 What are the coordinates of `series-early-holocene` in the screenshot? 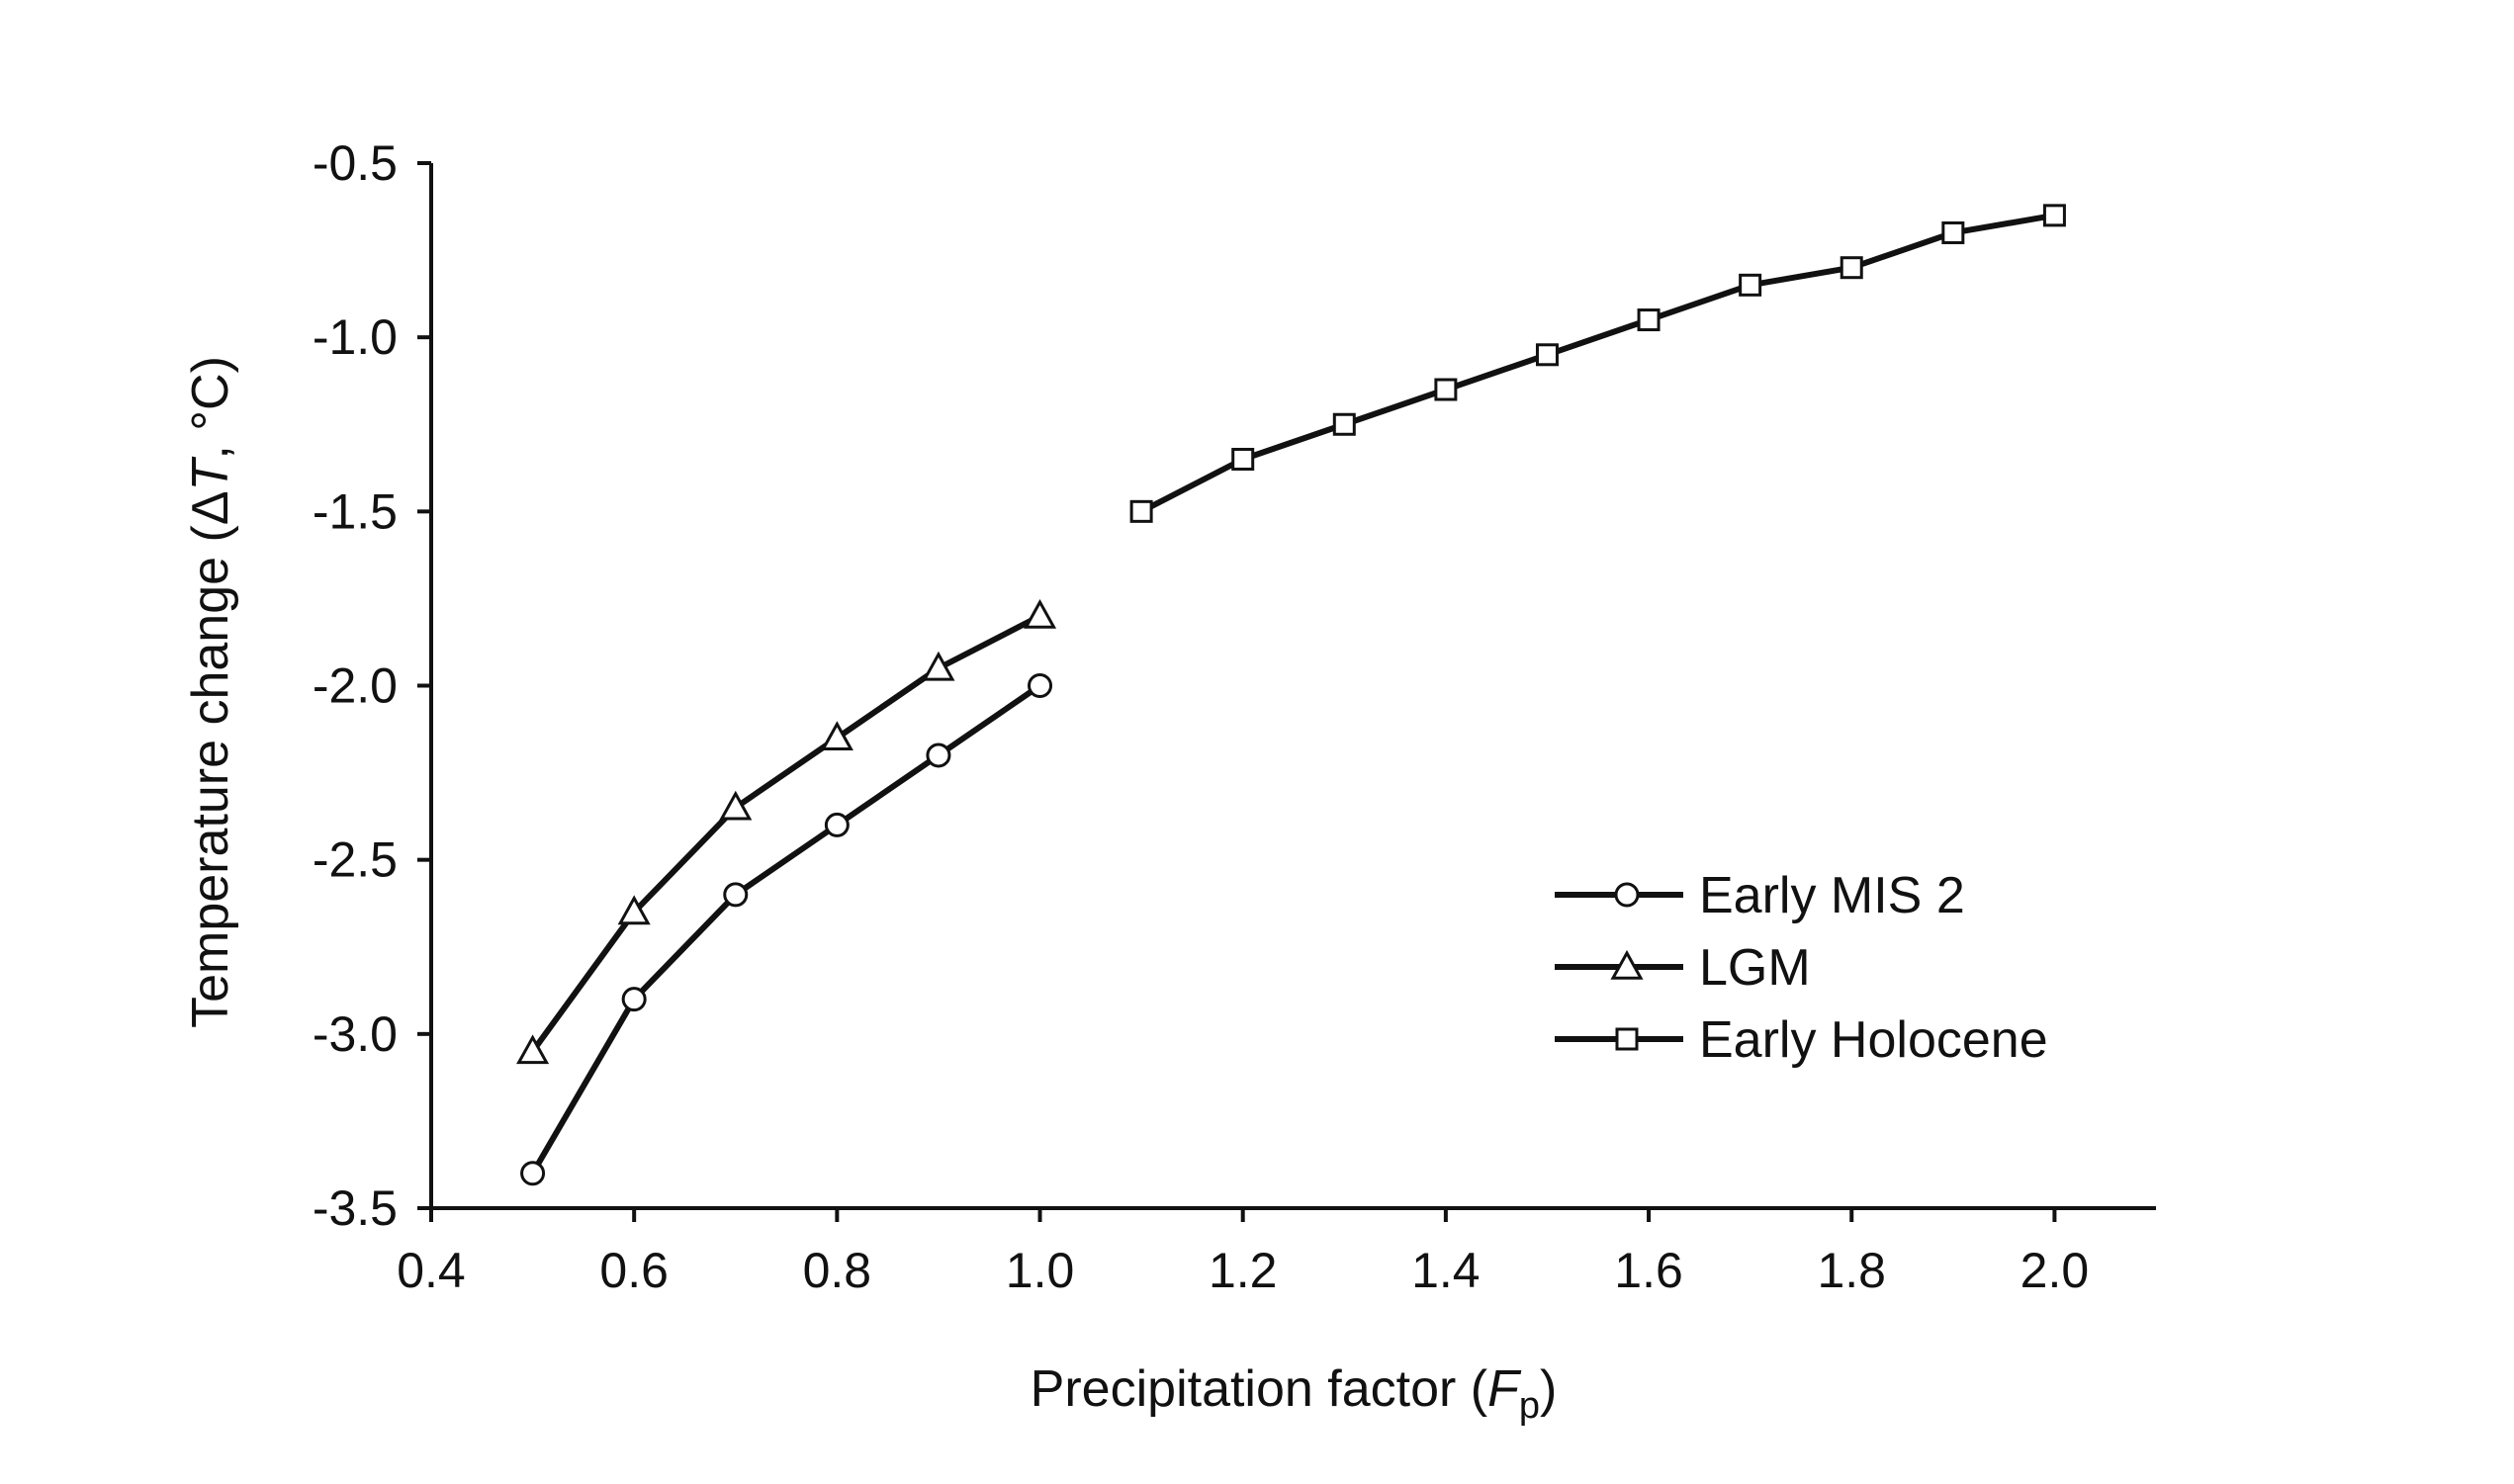 It's located at (1597, 363).